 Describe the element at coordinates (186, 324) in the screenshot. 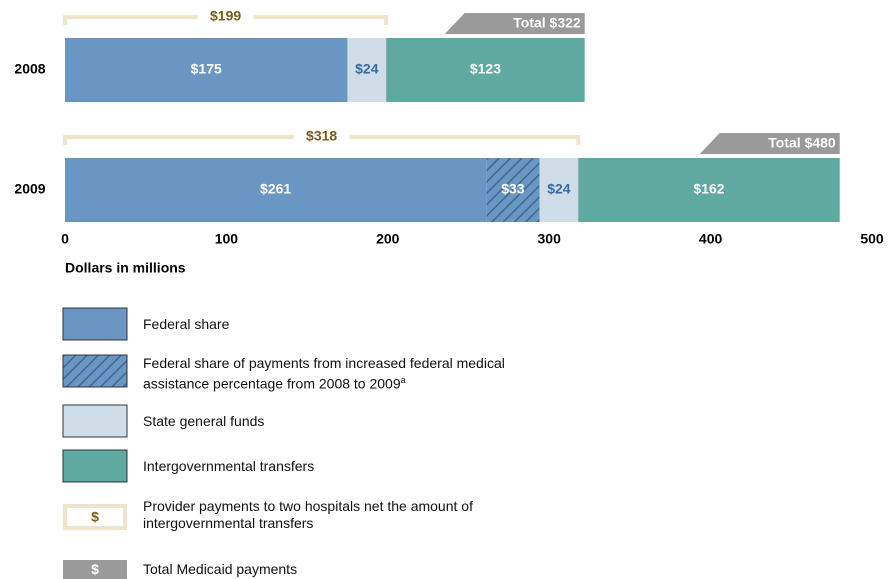

I see `legend-text: Federal share` at that location.